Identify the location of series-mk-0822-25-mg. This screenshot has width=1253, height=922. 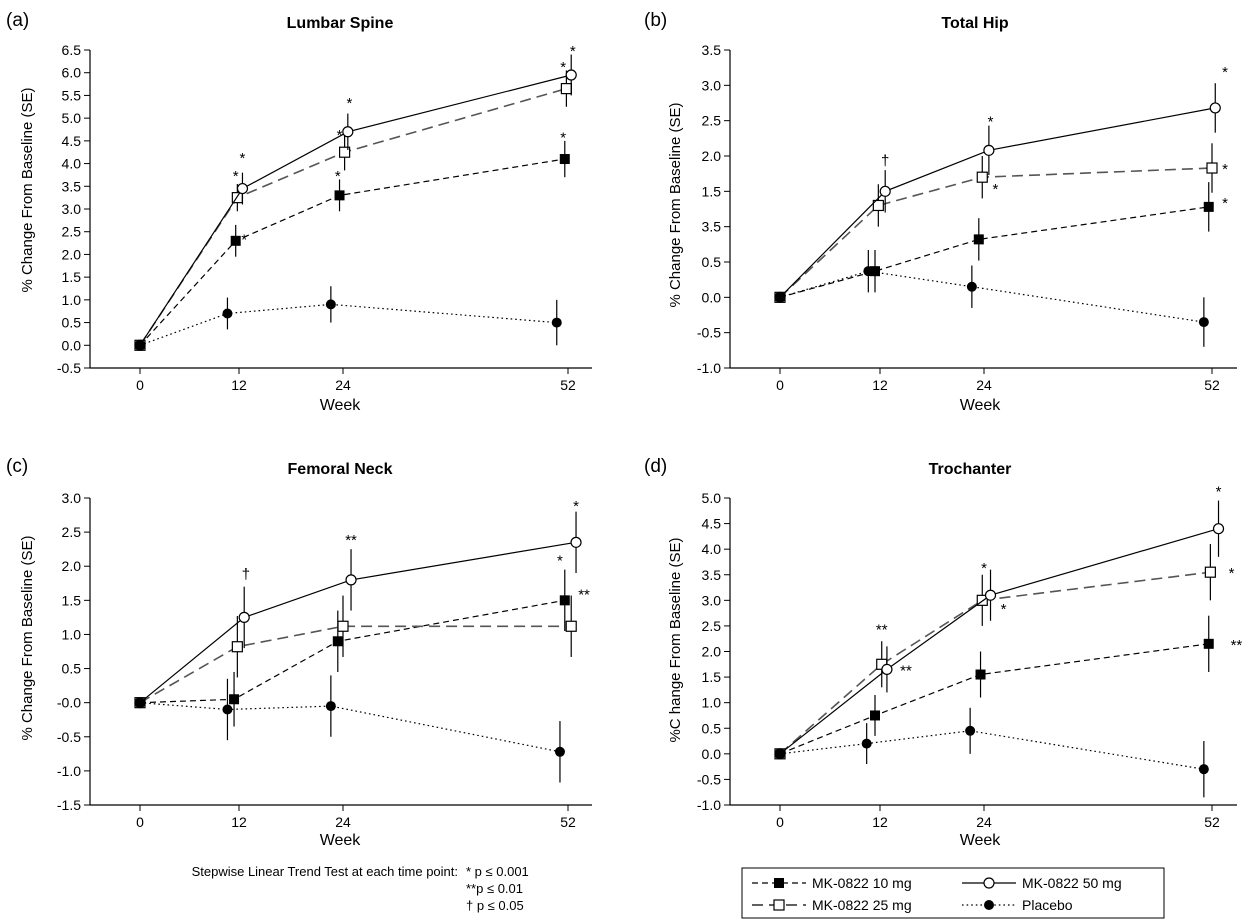
(355, 652).